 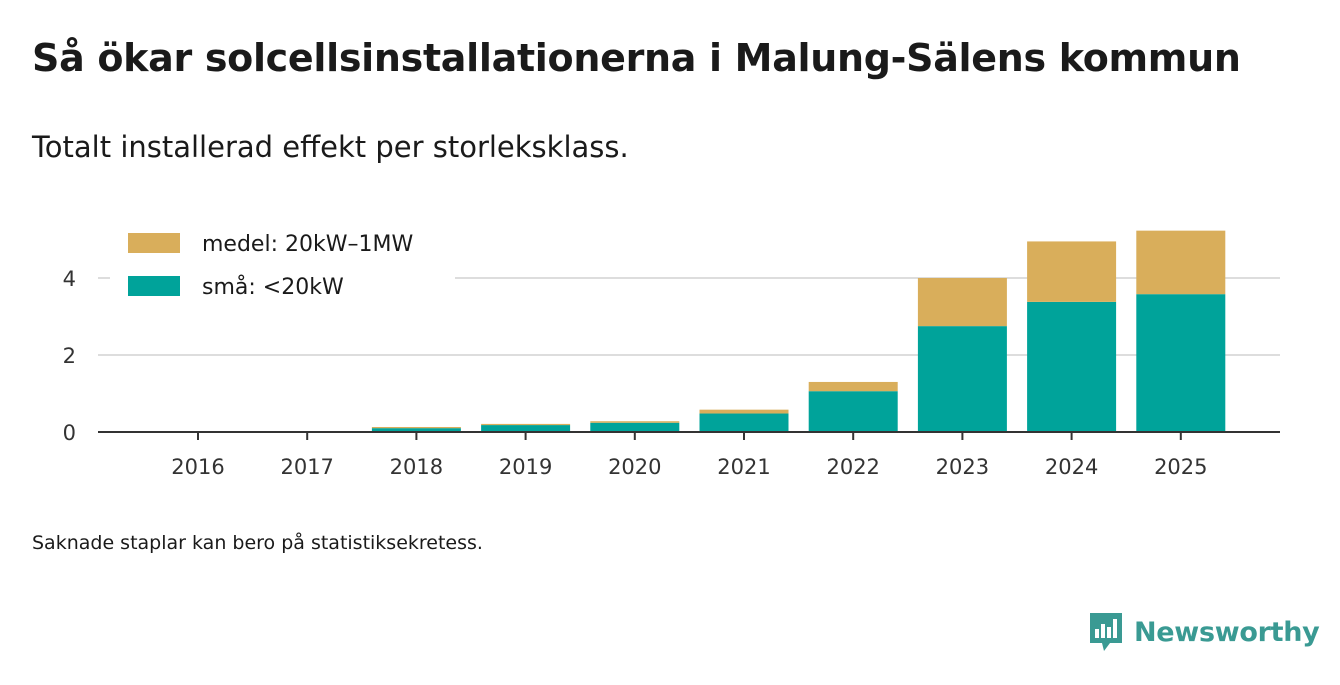 I want to click on bar-medium-2024, so click(x=1072, y=271).